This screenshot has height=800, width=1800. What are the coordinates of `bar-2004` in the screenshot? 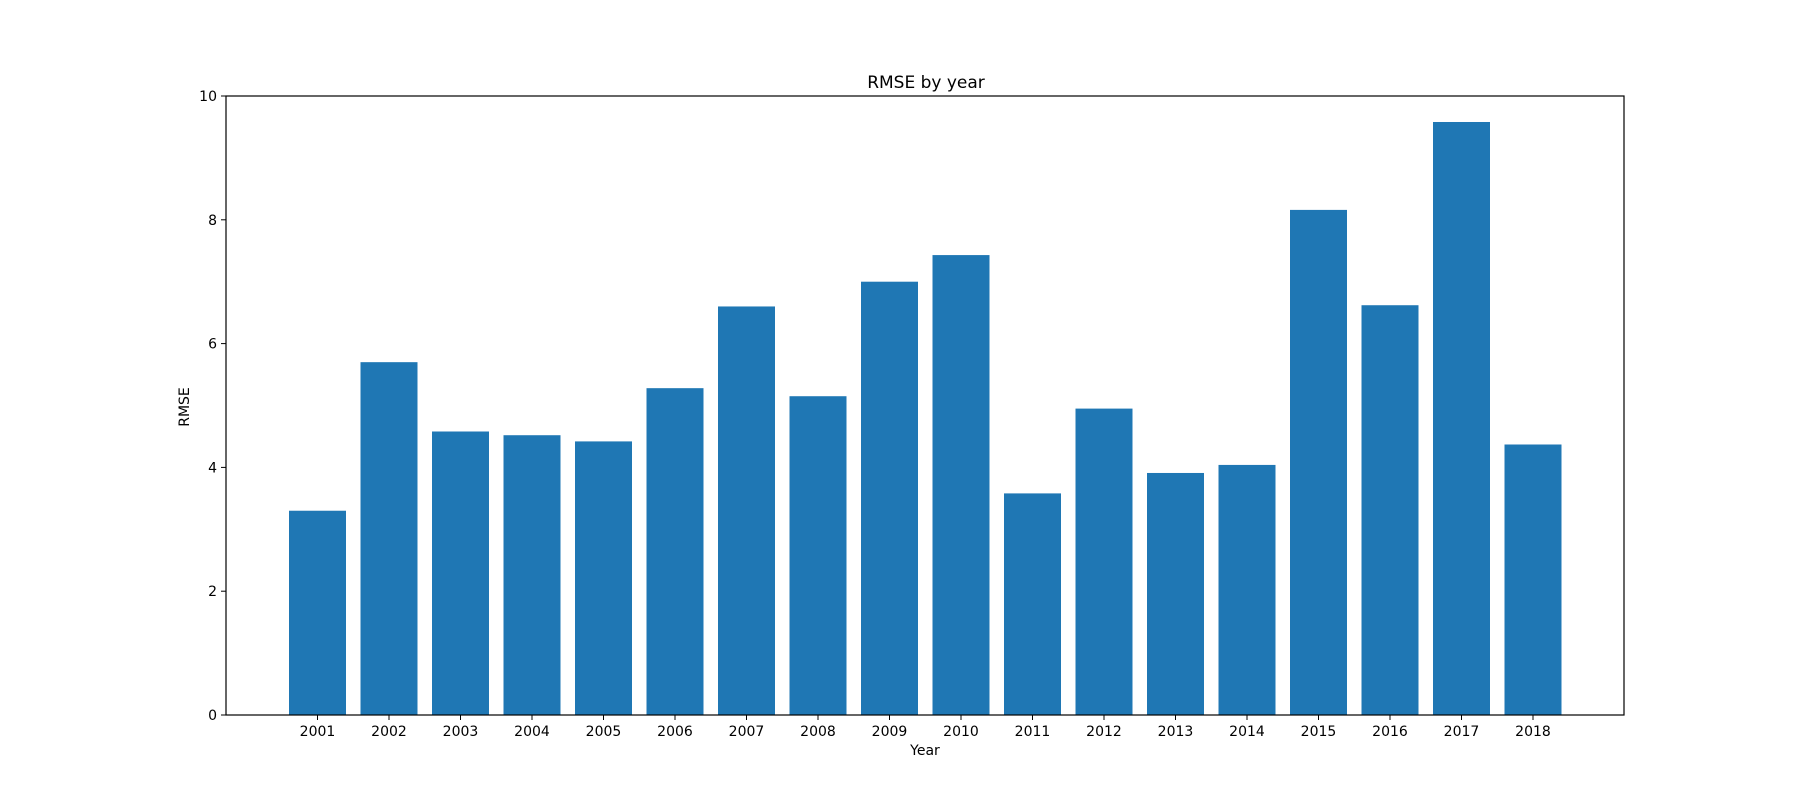 It's located at (532, 575).